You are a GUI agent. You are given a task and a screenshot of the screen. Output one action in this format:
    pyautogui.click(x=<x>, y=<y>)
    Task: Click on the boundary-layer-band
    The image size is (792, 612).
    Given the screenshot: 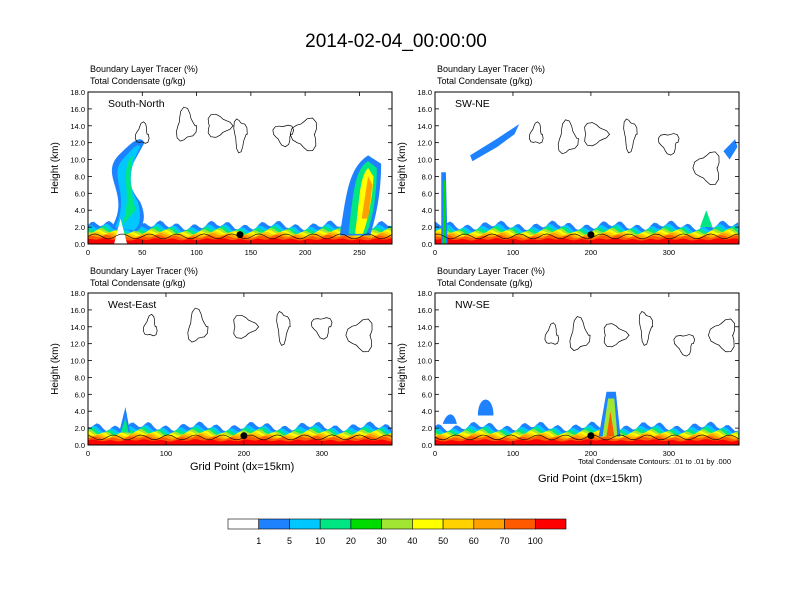 What is the action you would take?
    pyautogui.click(x=587, y=241)
    